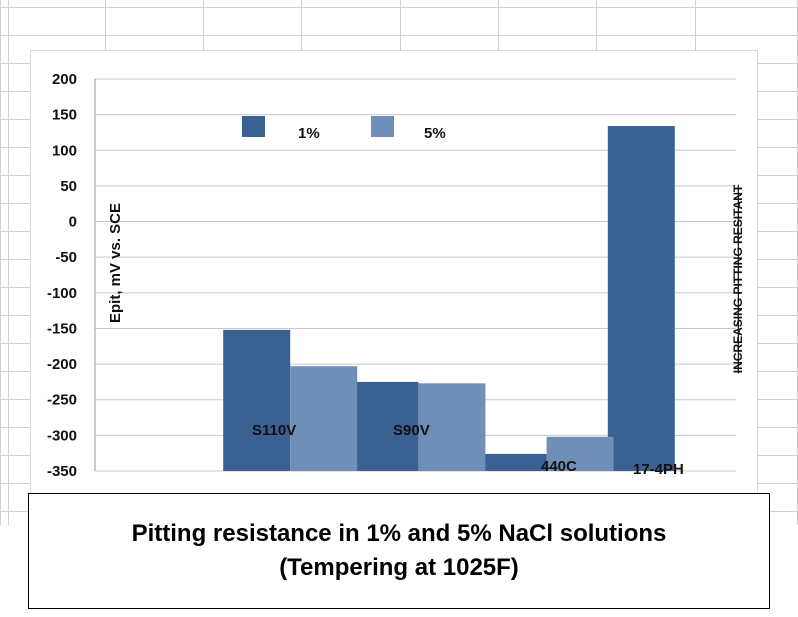  Describe the element at coordinates (641, 298) in the screenshot. I see `bar-1%-17-4PH` at that location.